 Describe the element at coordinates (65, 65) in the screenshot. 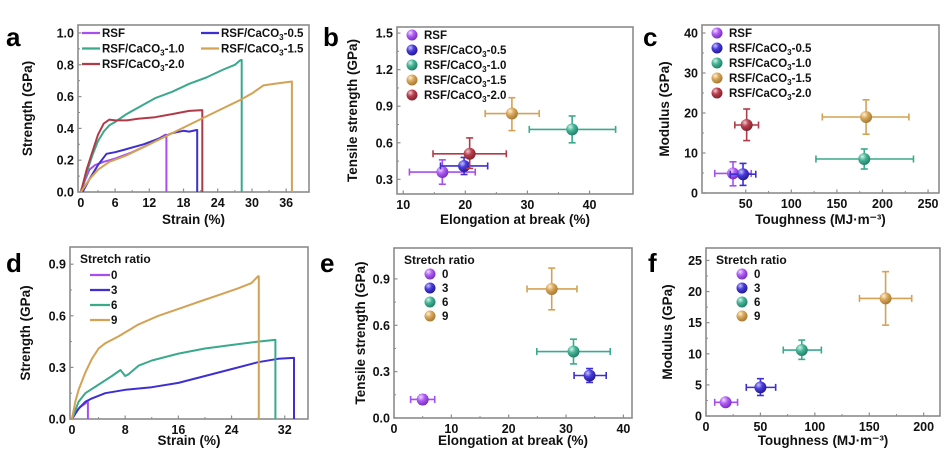

I see `y-tick-label: 0.8` at that location.